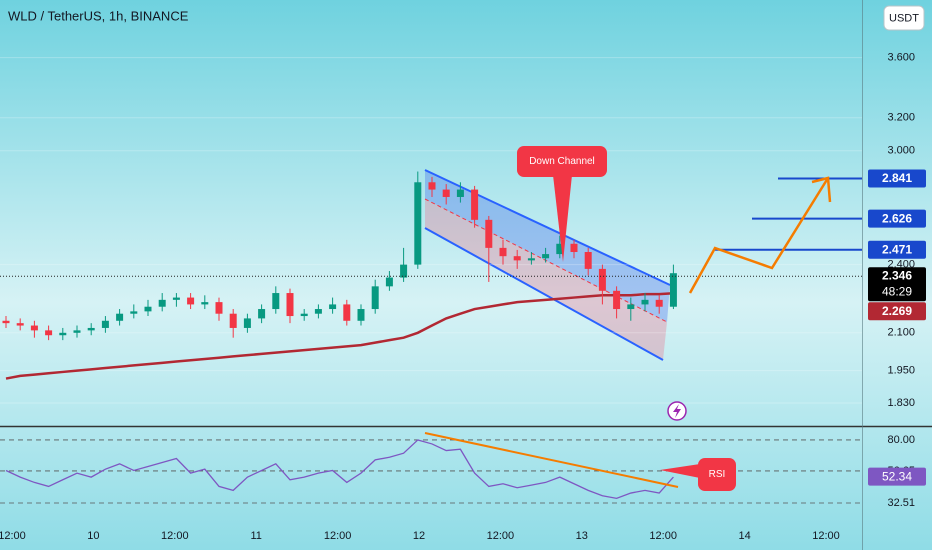  Describe the element at coordinates (339, 469) in the screenshot. I see `rsi-line` at that location.